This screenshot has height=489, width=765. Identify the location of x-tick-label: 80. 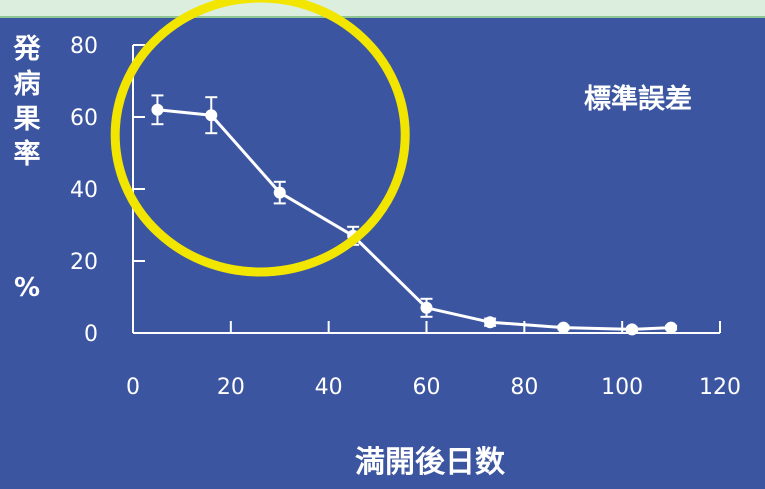
(524, 387).